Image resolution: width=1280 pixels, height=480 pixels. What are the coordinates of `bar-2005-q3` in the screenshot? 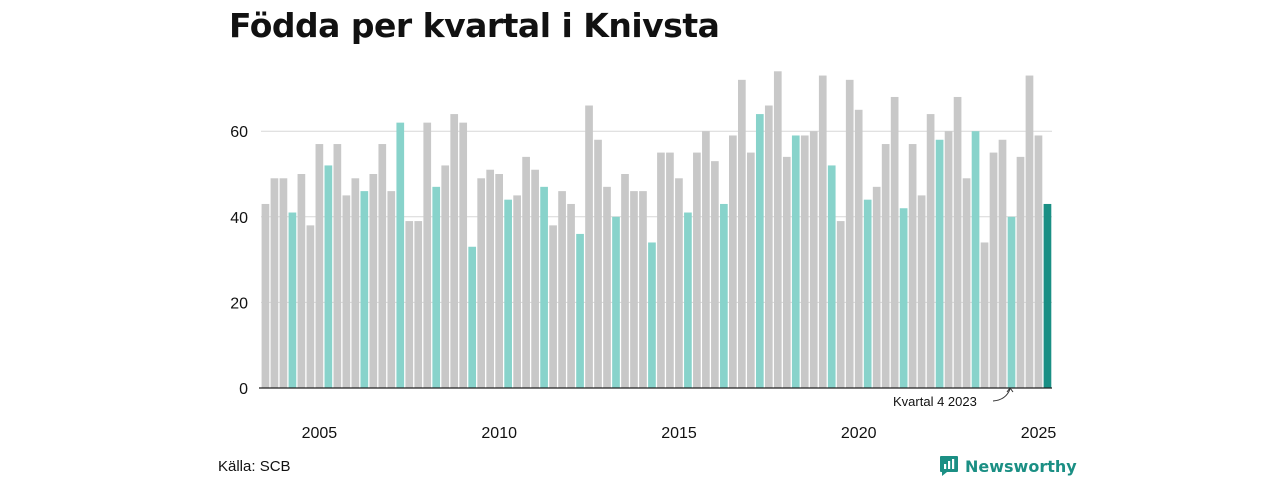 It's located at (337, 266).